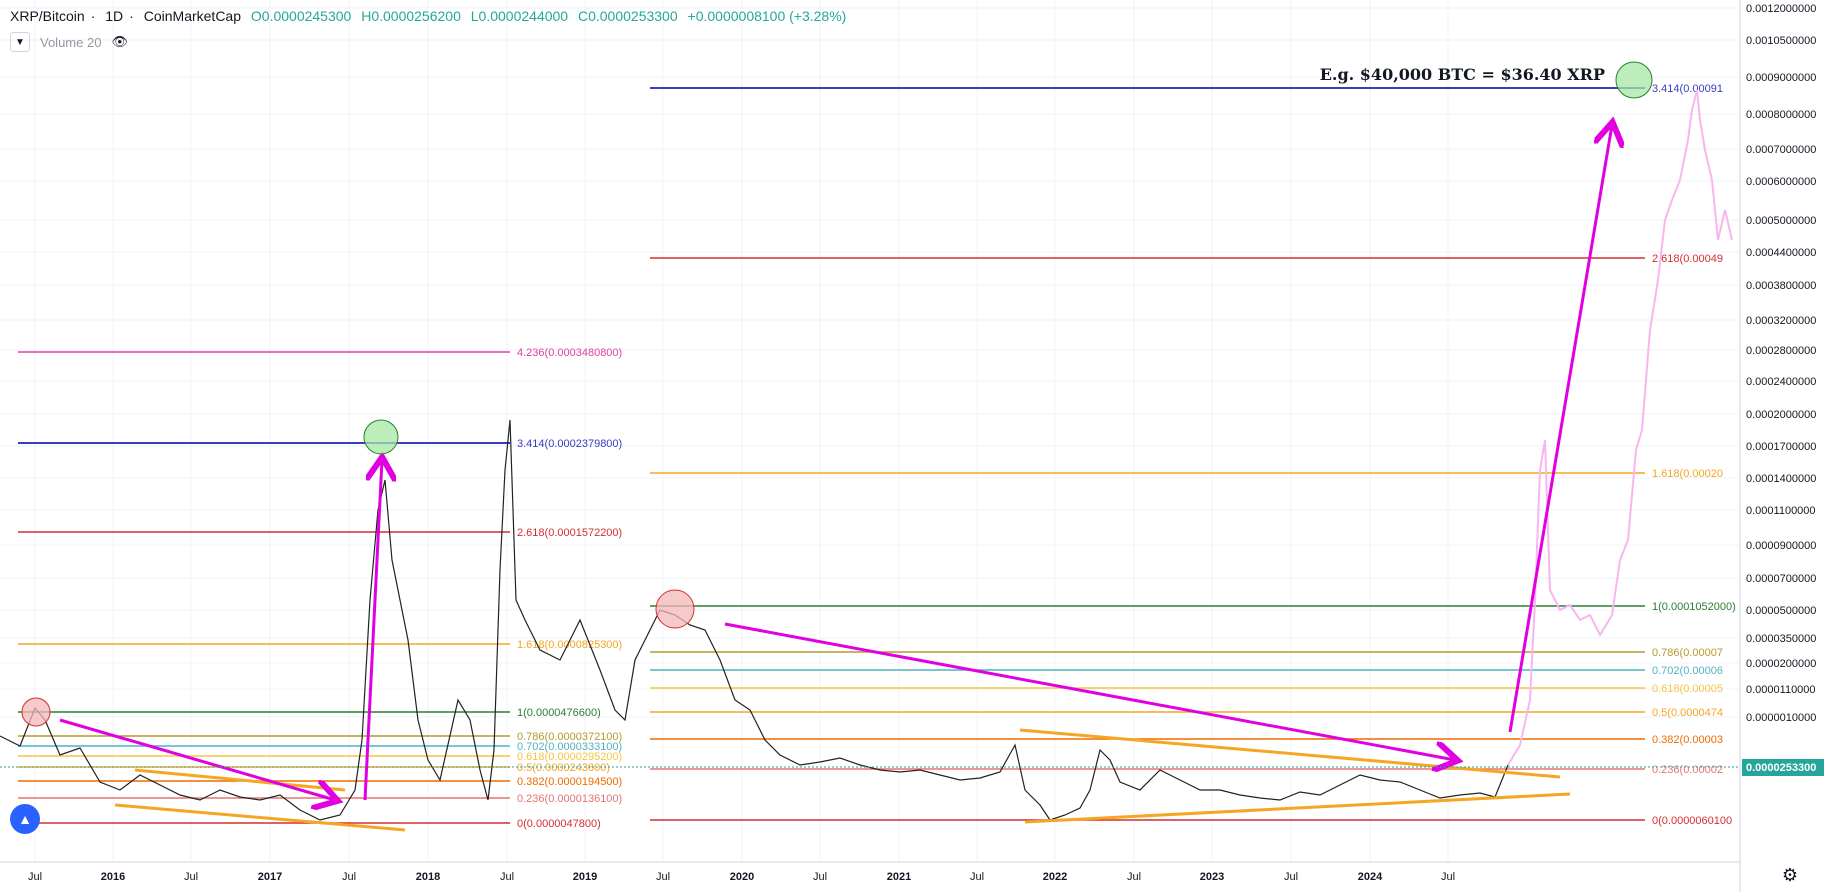  What do you see at coordinates (559, 713) in the screenshot?
I see `fib-level-label-left: 1(0.0000476600)` at bounding box center [559, 713].